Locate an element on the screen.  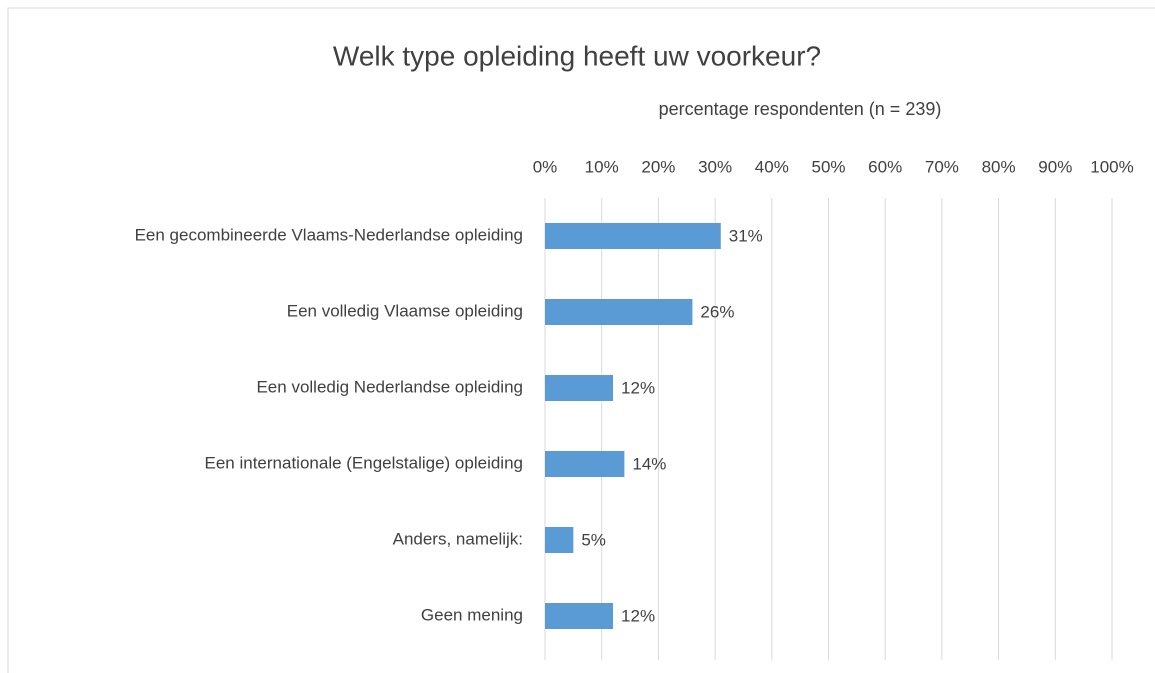
axis-title: percentage respondenten (n = 239) is located at coordinates (800, 109).